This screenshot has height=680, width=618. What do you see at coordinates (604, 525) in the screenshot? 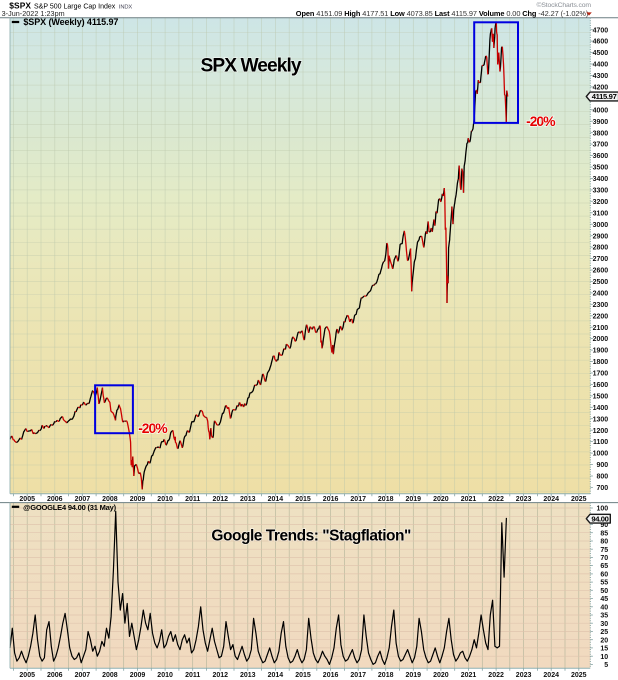
I see `svg-text: 90` at bounding box center [604, 525].